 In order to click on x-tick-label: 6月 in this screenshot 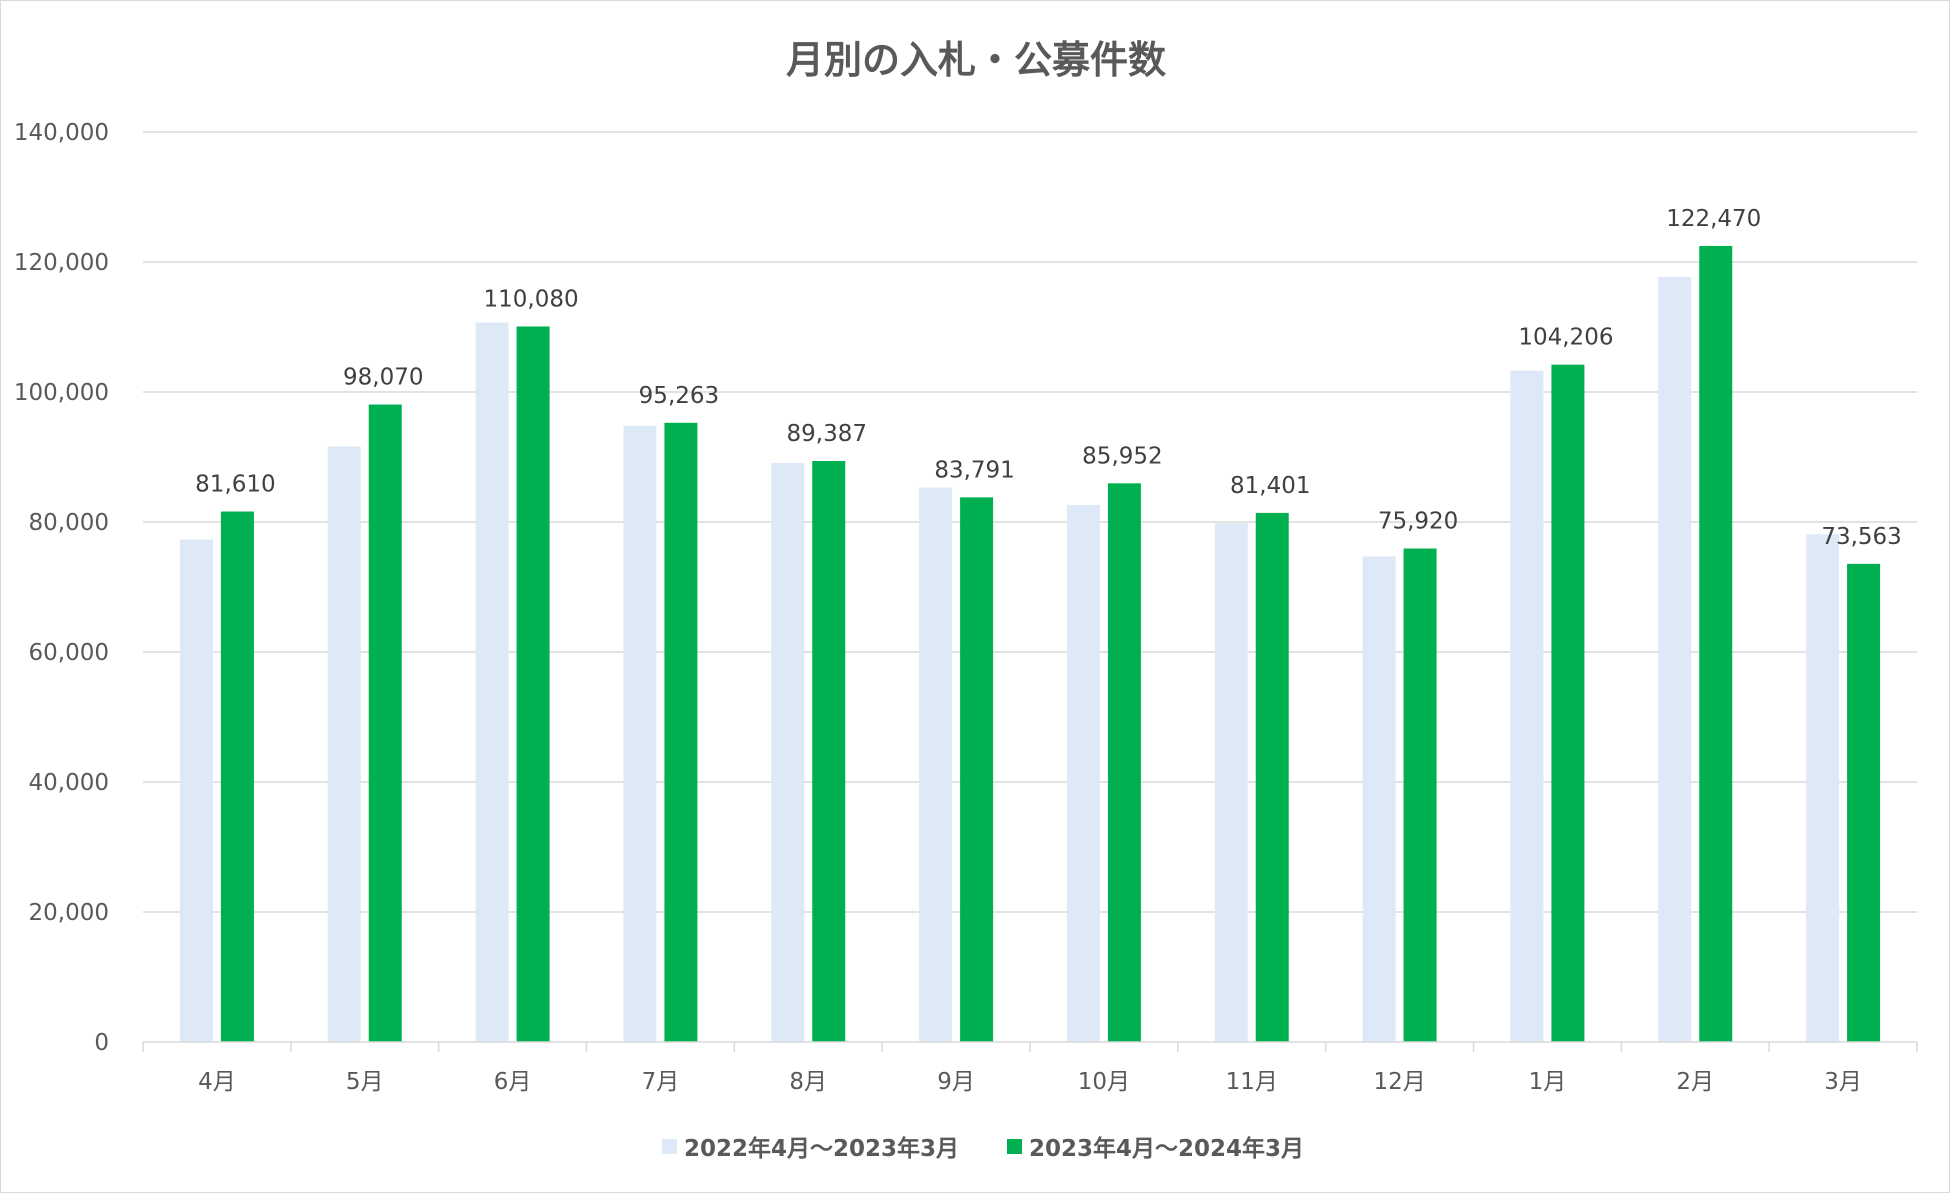, I will do `click(513, 1082)`.